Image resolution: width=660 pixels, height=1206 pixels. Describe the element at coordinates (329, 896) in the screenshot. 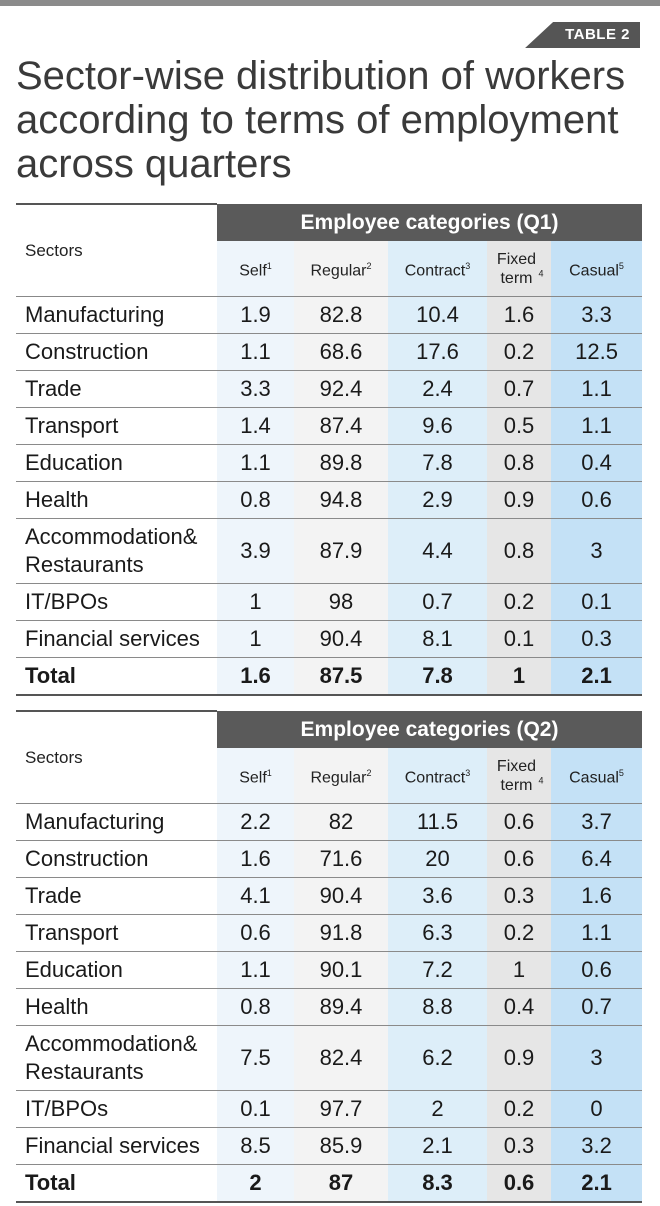

I see `table-row: Trade 4.1 90.4 3.6 0.3 1.6` at that location.